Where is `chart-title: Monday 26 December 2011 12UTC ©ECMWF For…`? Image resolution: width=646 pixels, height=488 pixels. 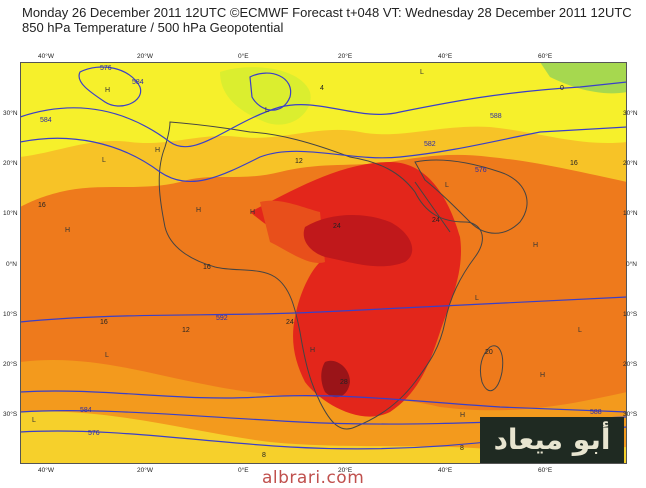 chart-title: Monday 26 December 2011 12UTC ©ECMWF For… is located at coordinates (327, 20).